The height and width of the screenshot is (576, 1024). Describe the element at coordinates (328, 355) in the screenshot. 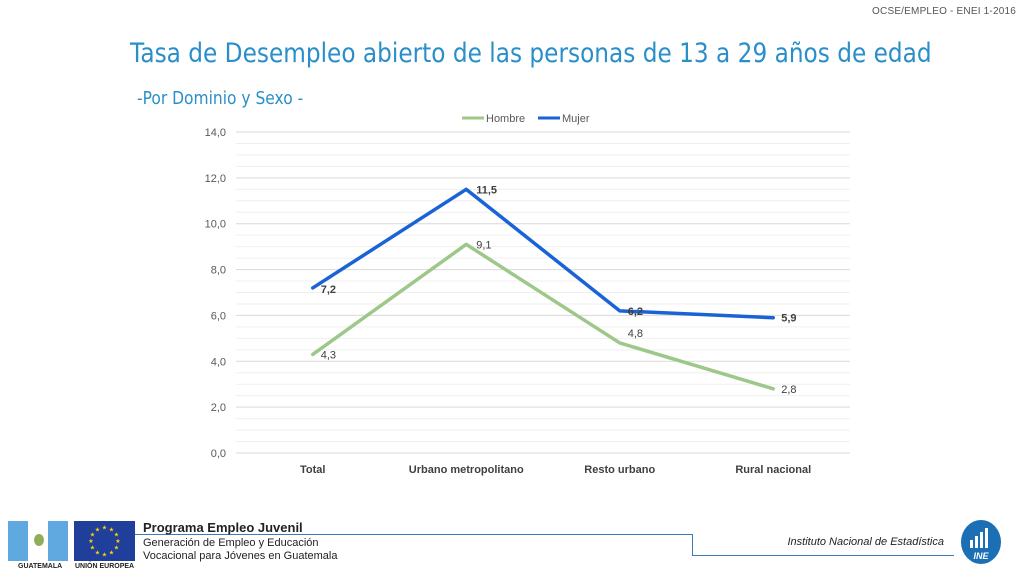

I see `data-label-hombre: 4,3` at that location.